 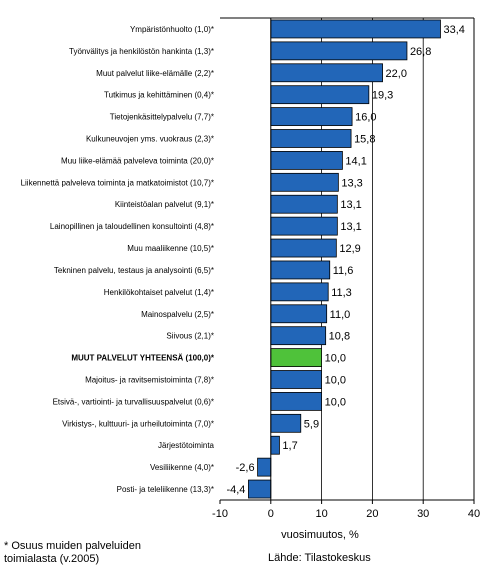 I want to click on value-label: 1,7, so click(x=289, y=446).